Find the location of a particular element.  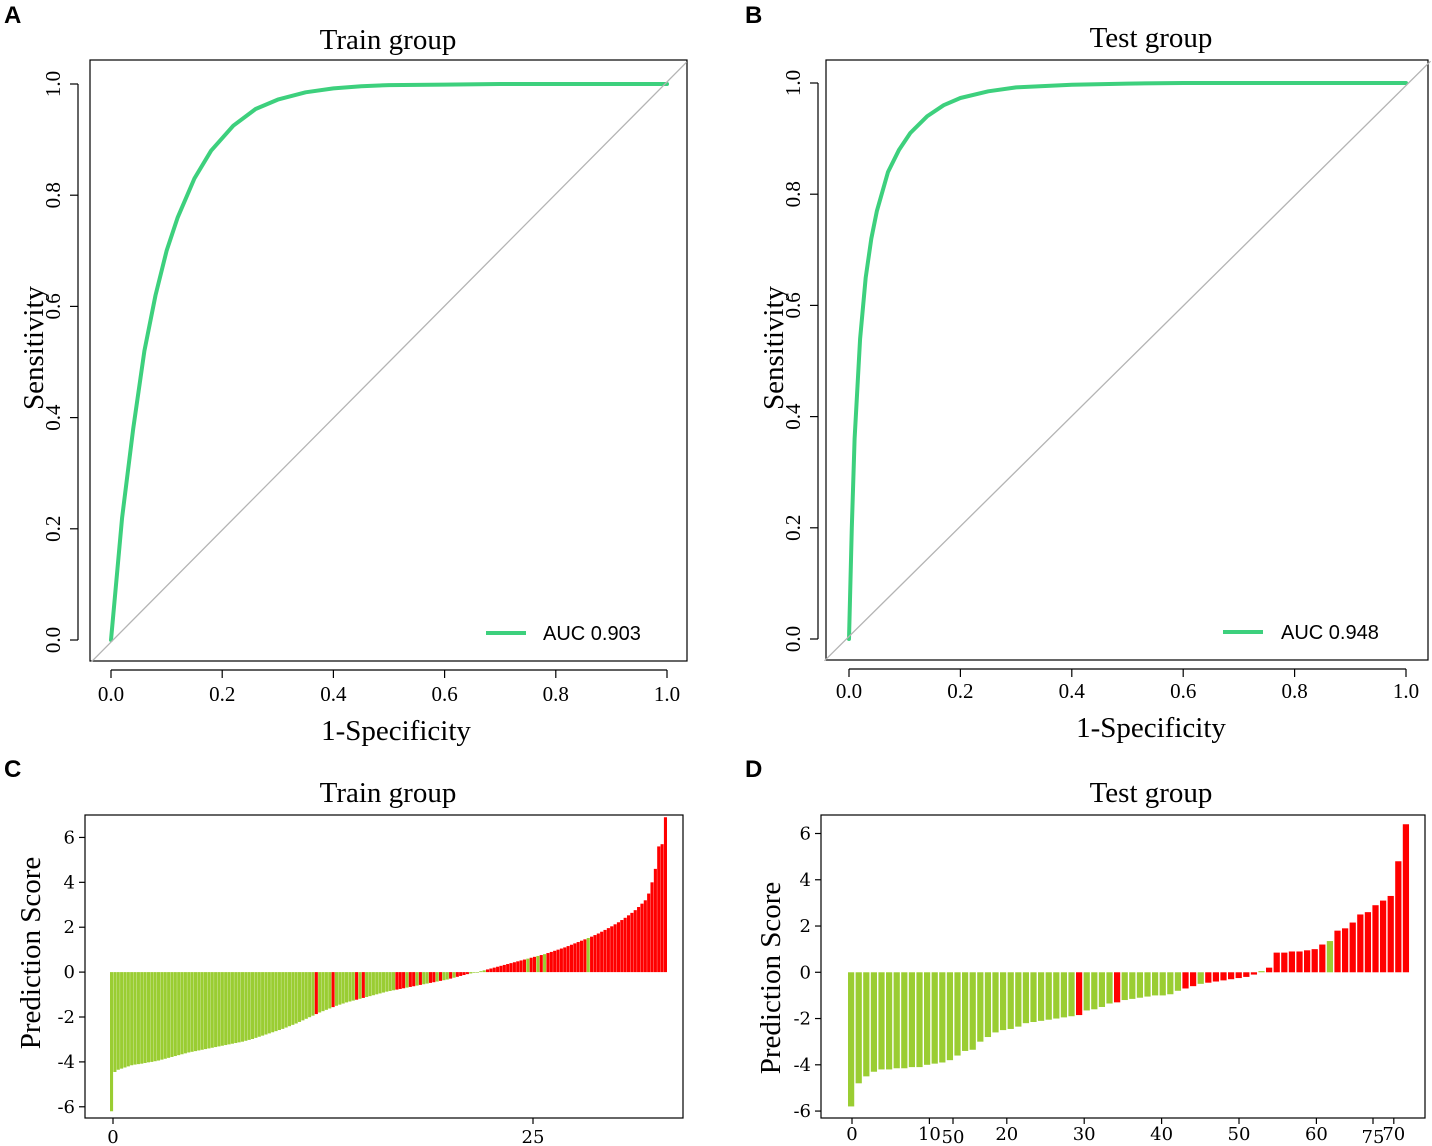

x-tick-label: 75 is located at coordinates (1373, 1136).